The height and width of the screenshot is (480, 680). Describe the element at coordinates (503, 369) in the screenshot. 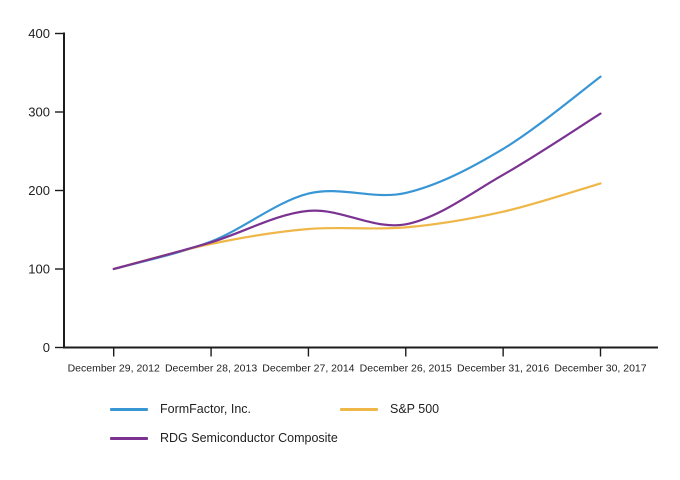

I see `x-tick-label: December 31, 2016` at that location.